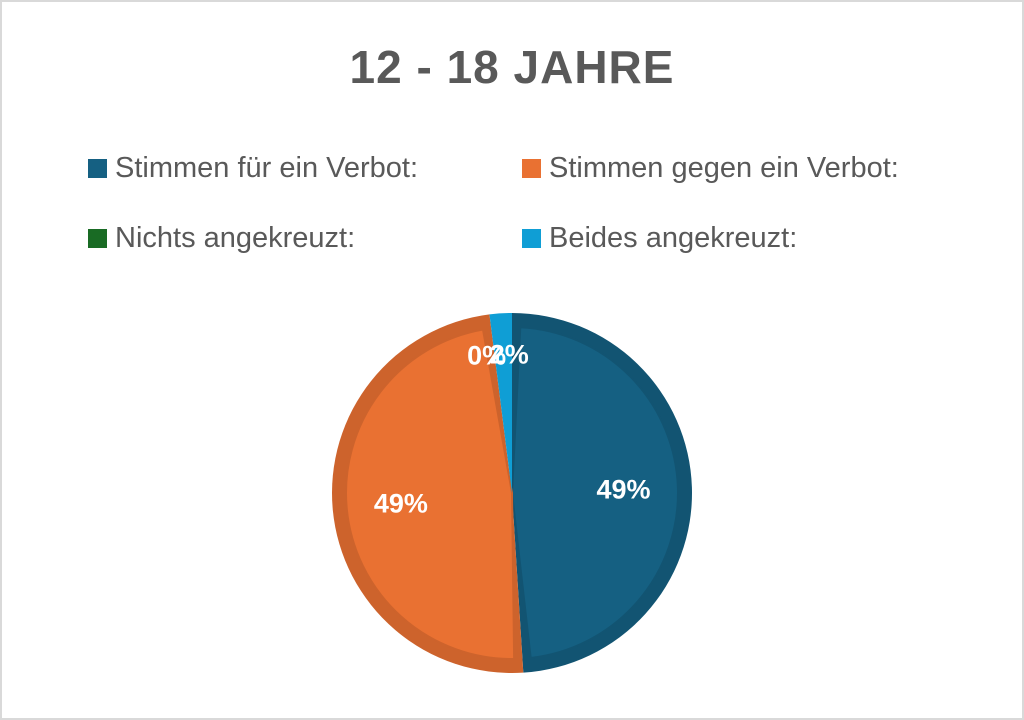 The image size is (1024, 720). I want to click on legend-item-against: Stimmen gegen ein Verbot:, so click(710, 168).